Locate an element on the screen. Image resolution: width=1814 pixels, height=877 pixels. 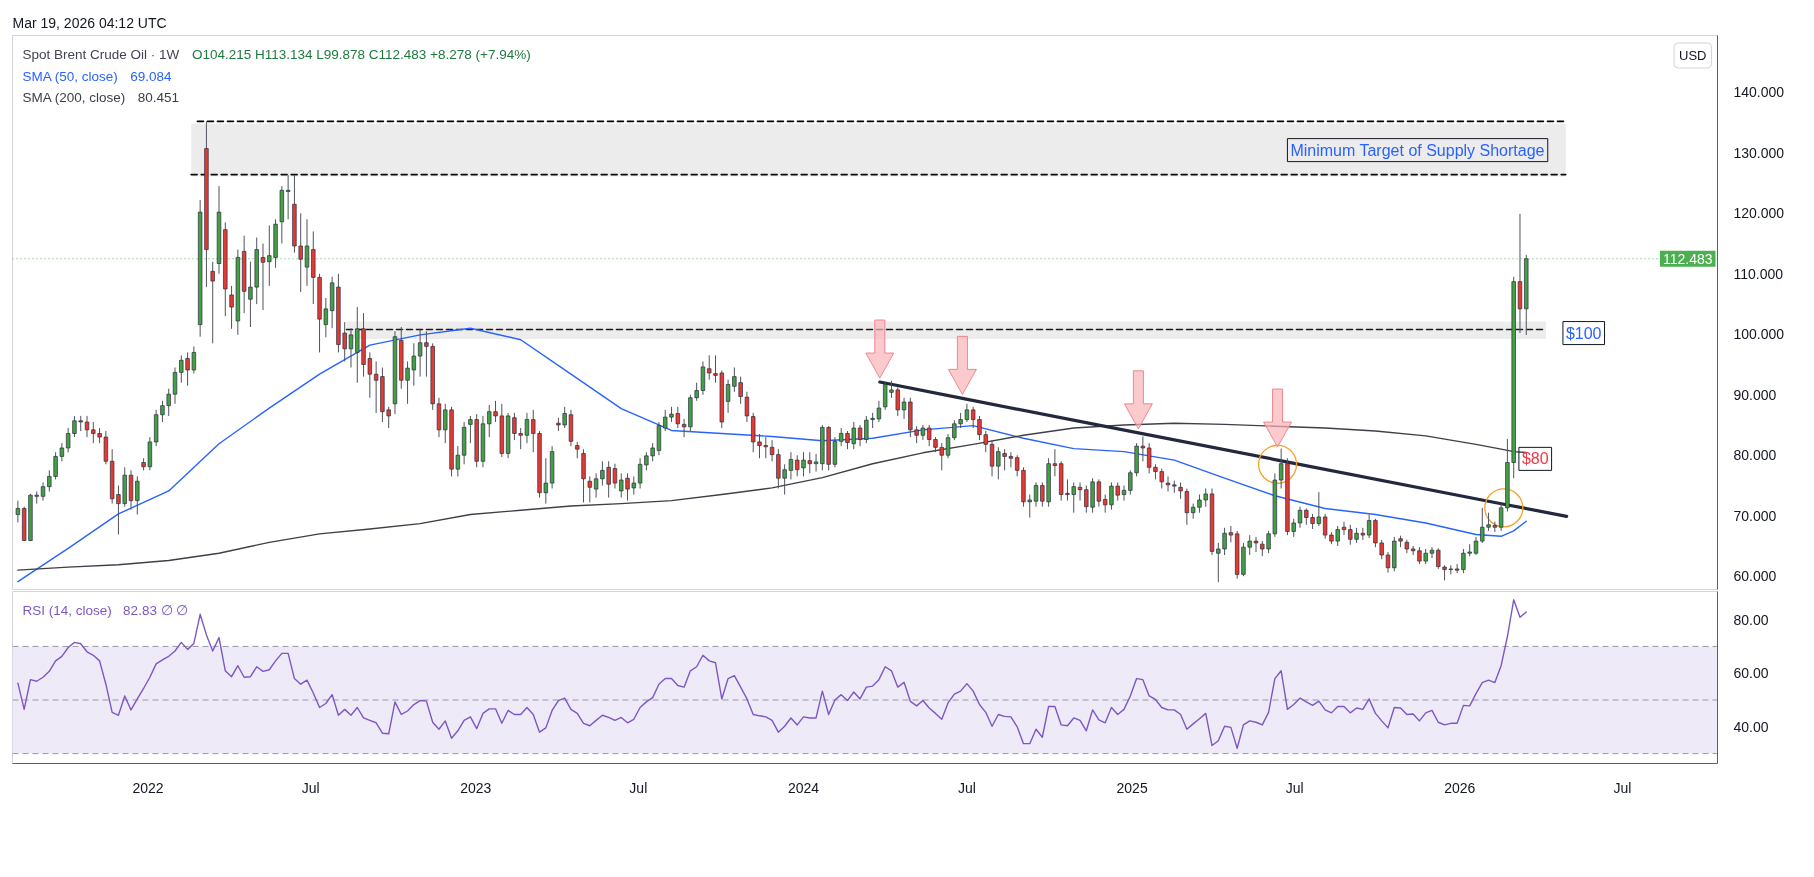
x-tick-label: 2025 is located at coordinates (1132, 787).